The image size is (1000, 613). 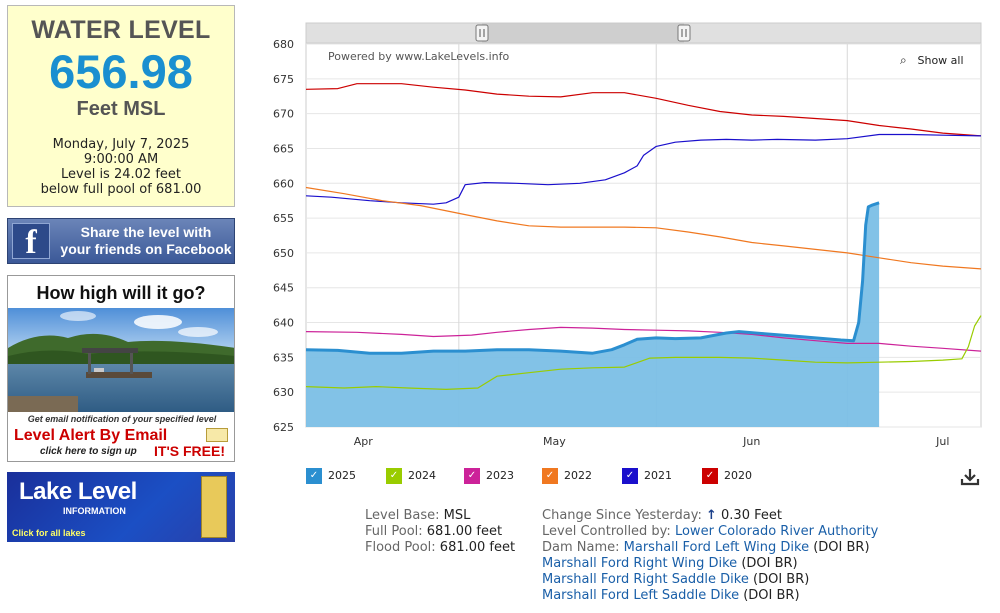 I want to click on y-tick-label: 630, so click(x=283, y=392).